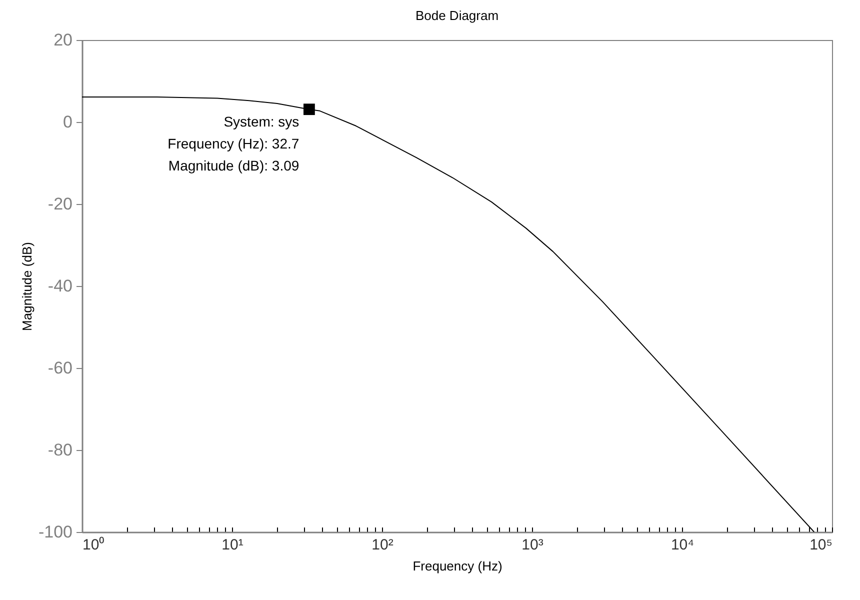  What do you see at coordinates (60, 450) in the screenshot?
I see `y-tick-label: -80` at bounding box center [60, 450].